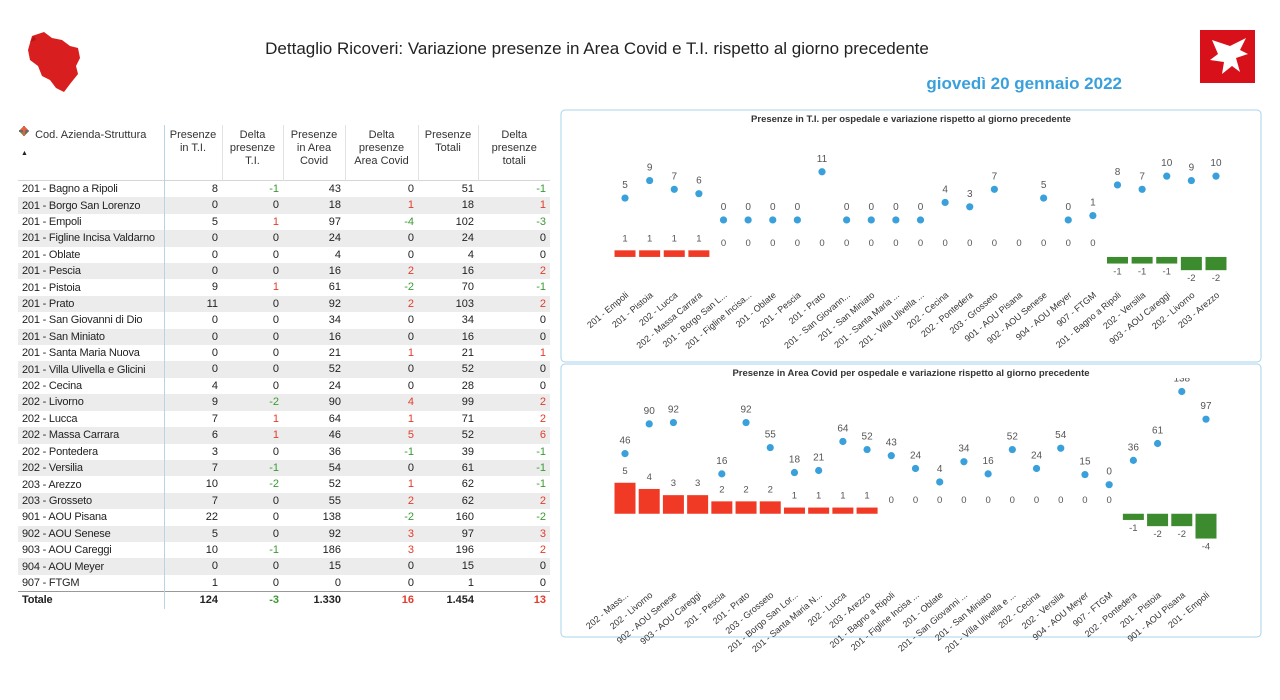 This screenshot has height=700, width=1280. Describe the element at coordinates (1182, 534) in the screenshot. I see `delta-label: -2` at that location.